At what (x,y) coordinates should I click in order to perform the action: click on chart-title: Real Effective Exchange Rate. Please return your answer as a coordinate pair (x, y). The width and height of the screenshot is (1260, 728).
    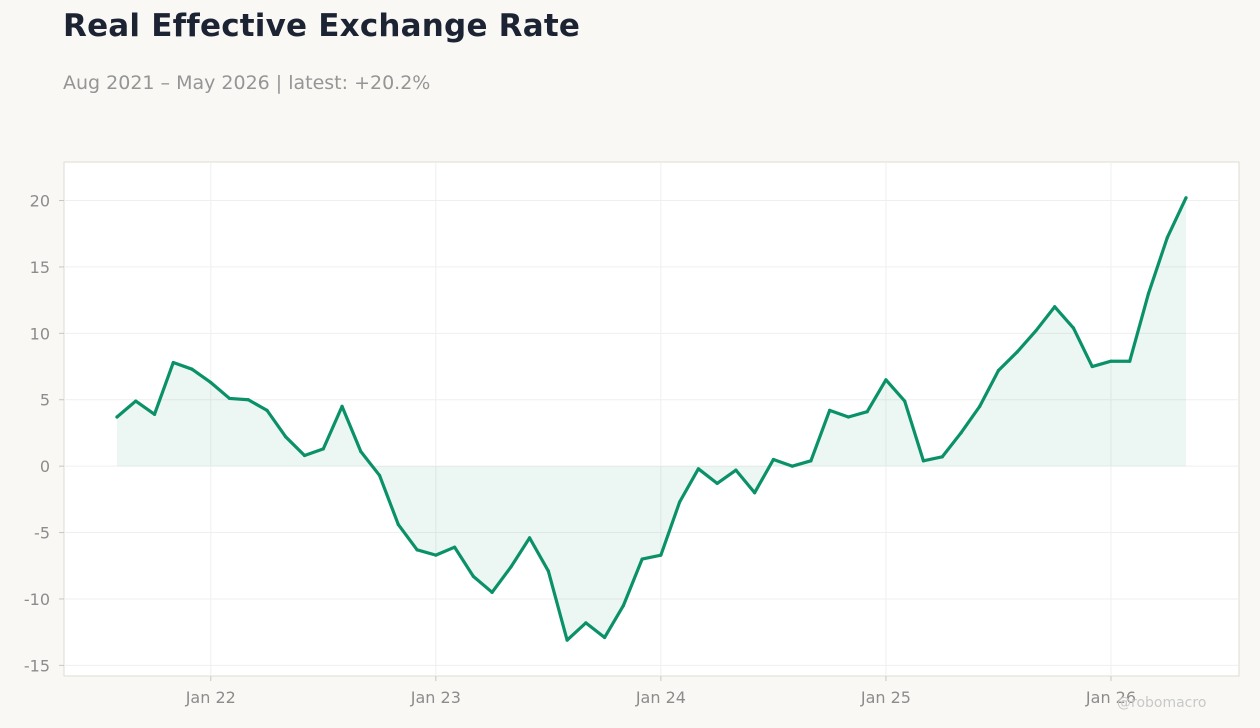
    Looking at the image, I should click on (322, 26).